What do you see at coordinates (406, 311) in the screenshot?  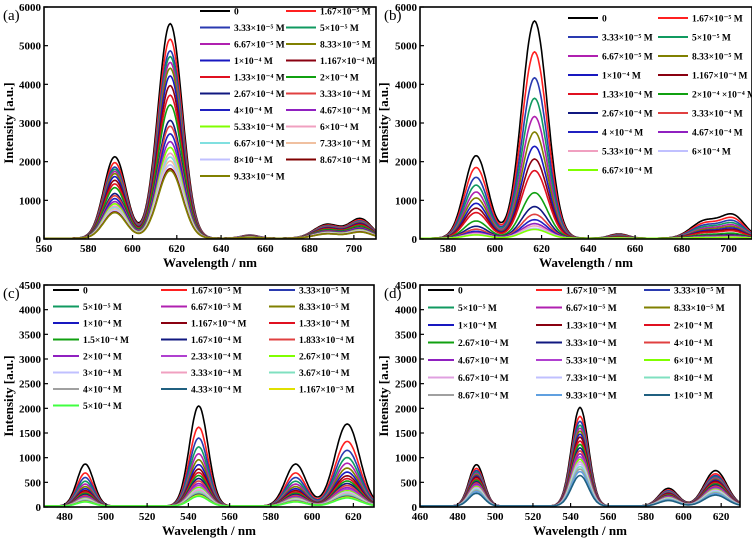 I see `y-tick-label: 4000` at bounding box center [406, 311].